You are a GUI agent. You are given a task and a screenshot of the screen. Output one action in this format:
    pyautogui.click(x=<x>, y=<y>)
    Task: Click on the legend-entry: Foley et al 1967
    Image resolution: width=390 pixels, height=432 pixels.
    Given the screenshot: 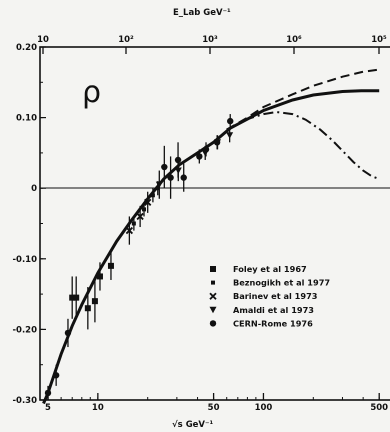 What is the action you would take?
    pyautogui.click(x=258, y=269)
    